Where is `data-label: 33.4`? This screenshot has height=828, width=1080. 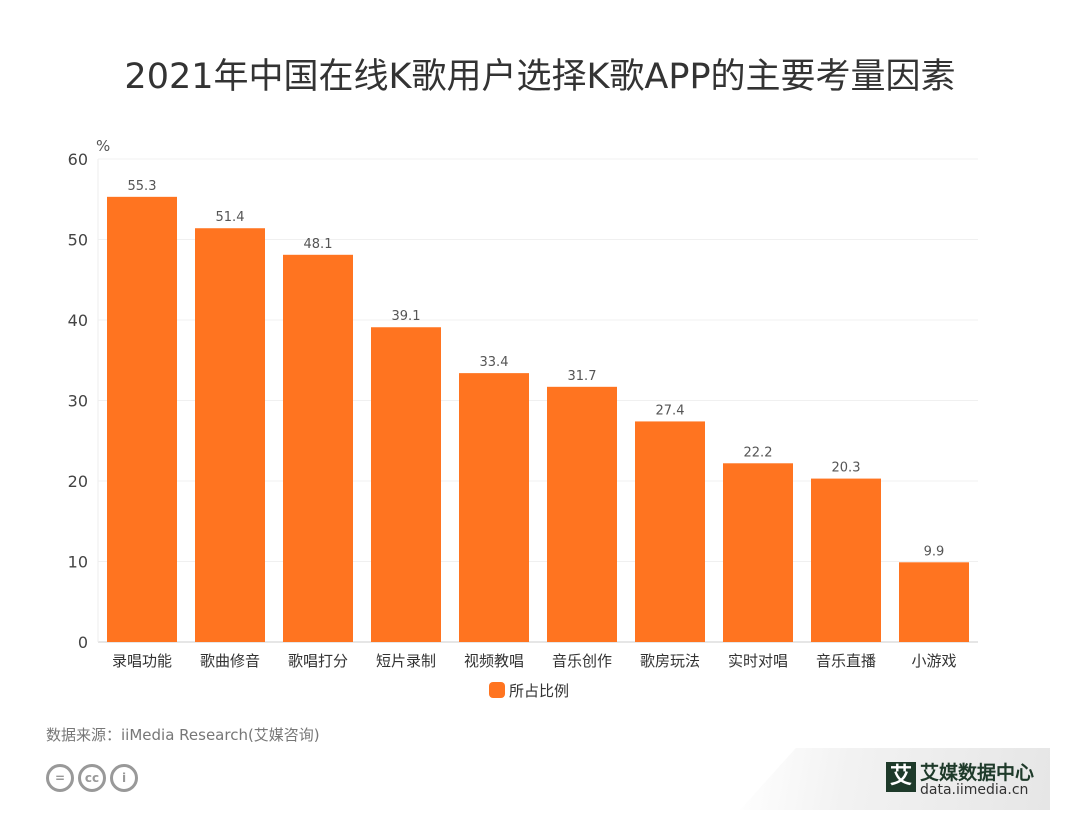 data-label: 33.4 is located at coordinates (494, 362).